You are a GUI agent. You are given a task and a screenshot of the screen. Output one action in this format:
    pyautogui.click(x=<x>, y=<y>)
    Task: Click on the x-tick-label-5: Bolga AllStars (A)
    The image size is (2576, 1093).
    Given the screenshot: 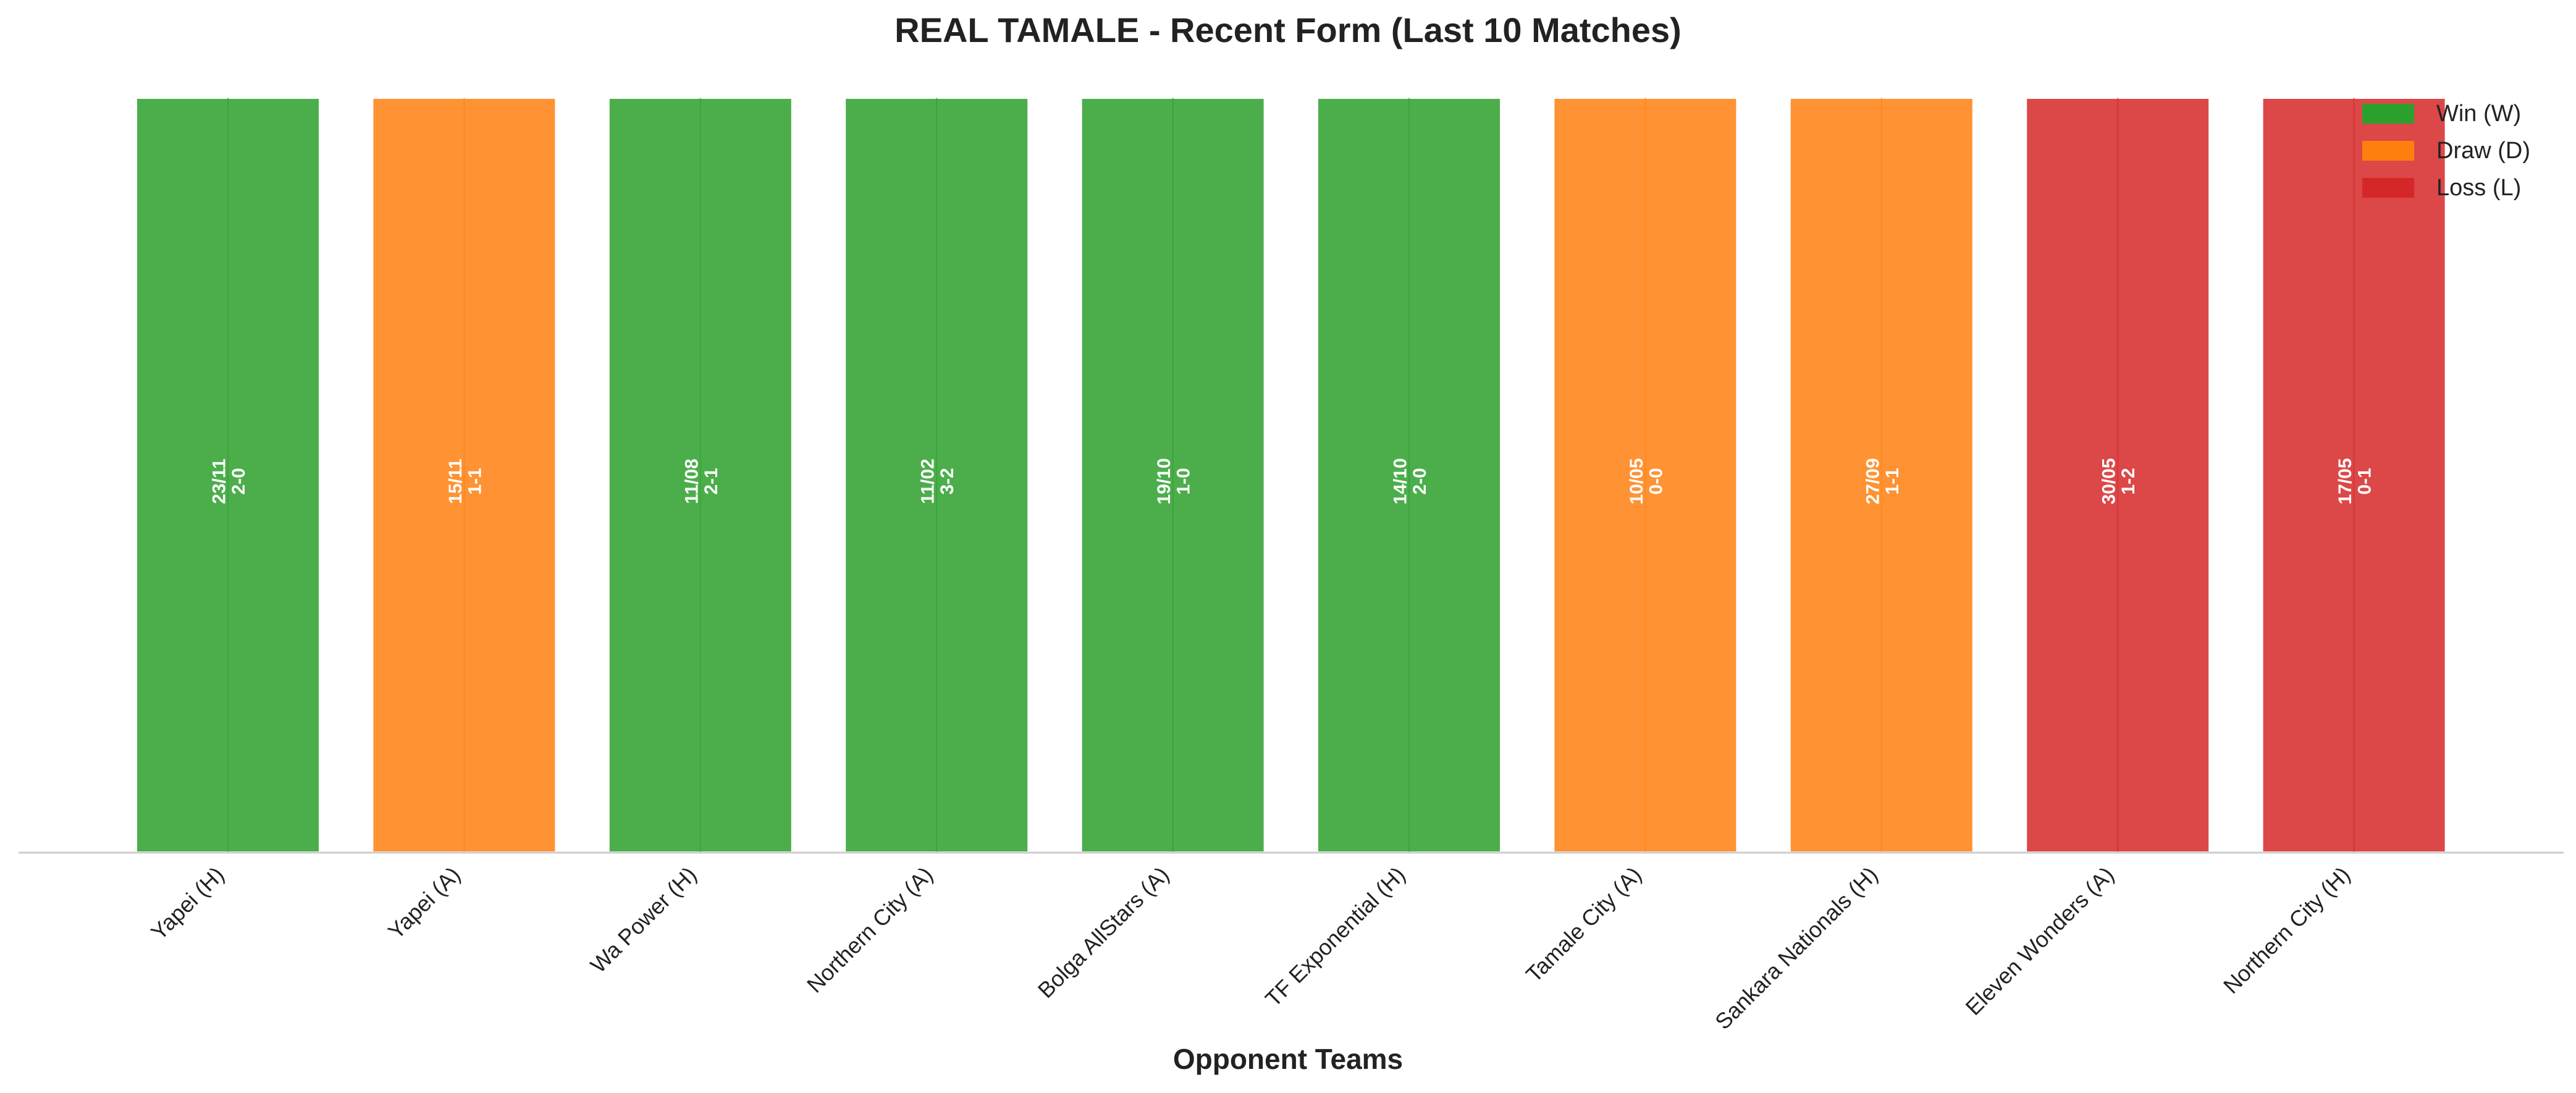 What is the action you would take?
    pyautogui.click(x=1103, y=933)
    